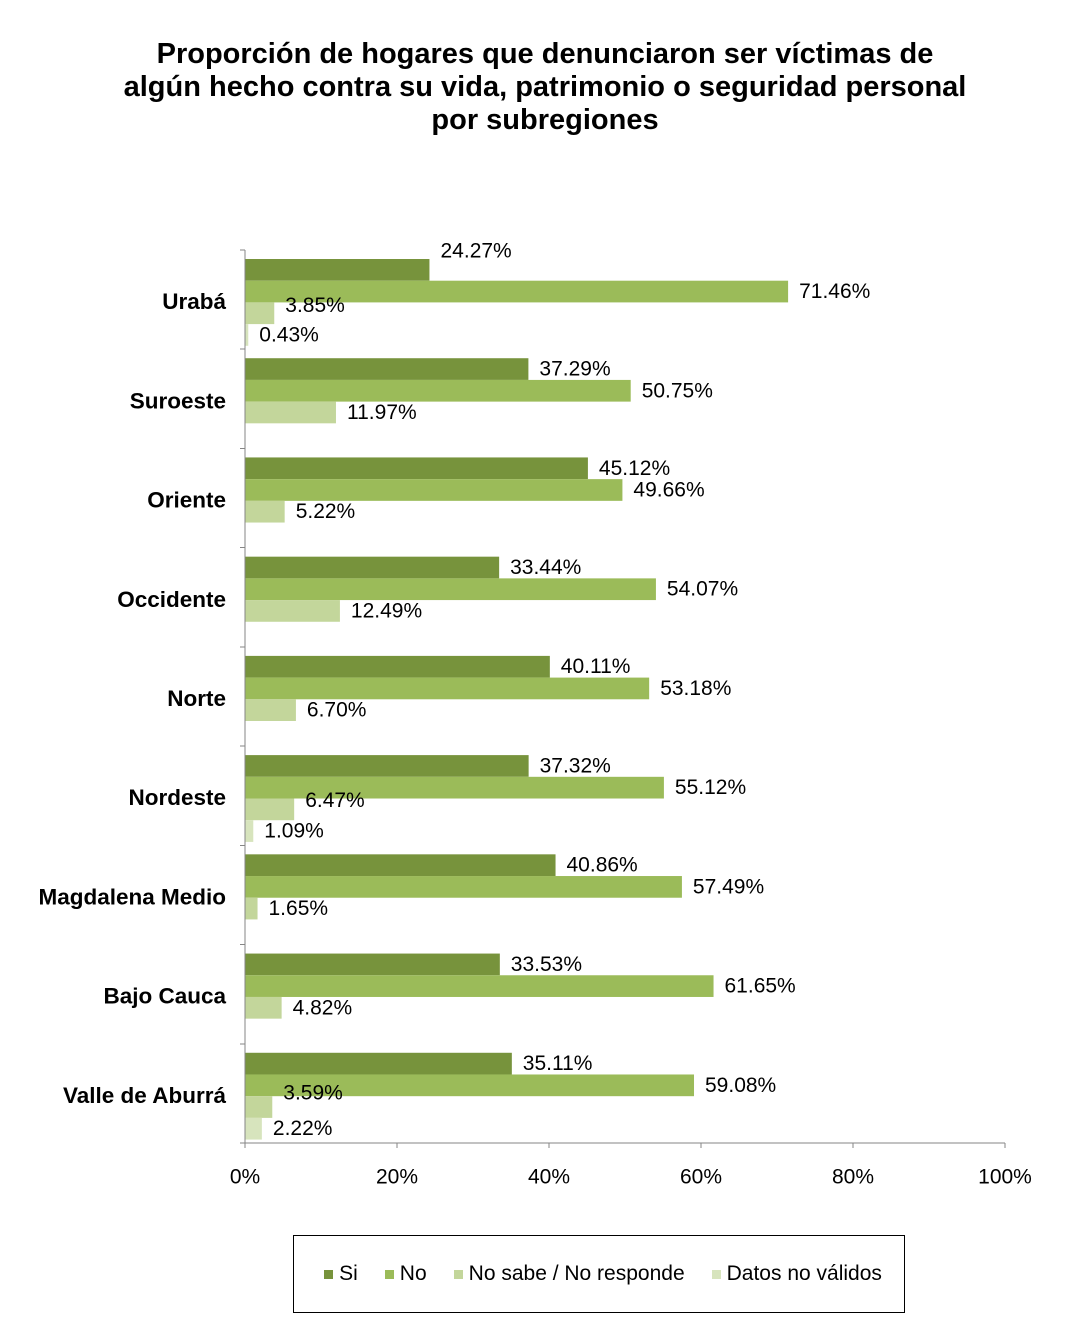 Image resolution: width=1084 pixels, height=1335 pixels. What do you see at coordinates (400, 865) in the screenshot?
I see `bar-si-magdalena-medio` at bounding box center [400, 865].